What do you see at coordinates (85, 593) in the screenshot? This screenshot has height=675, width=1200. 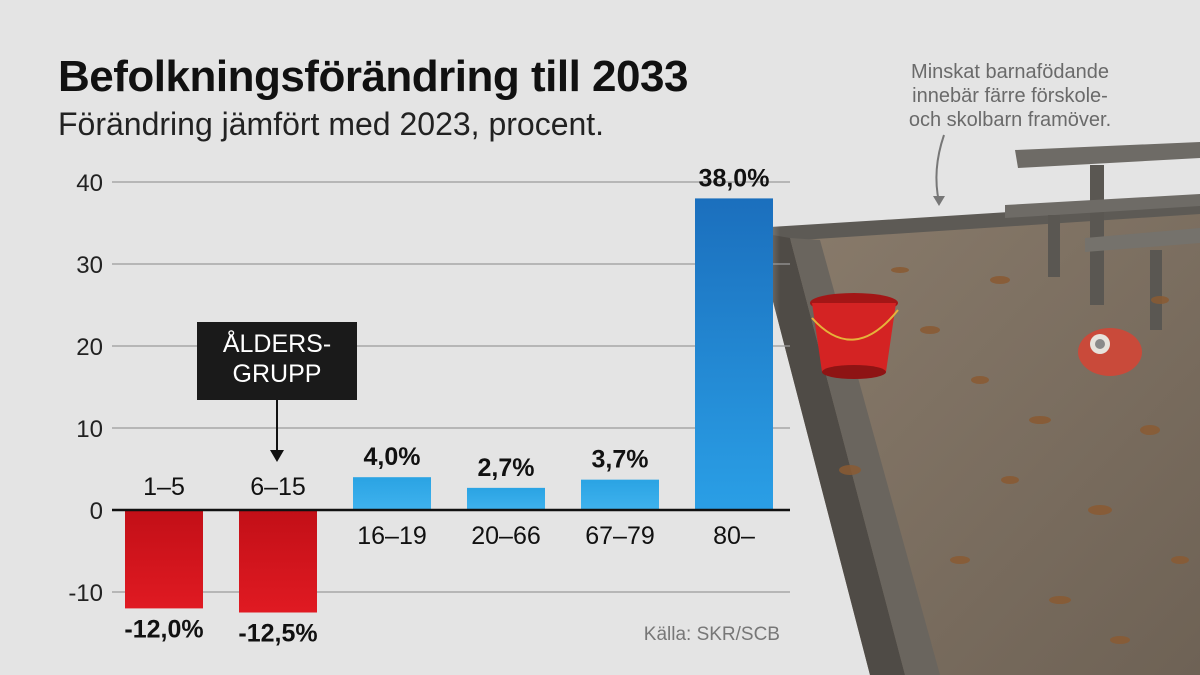 I see `y-tick-label: -10` at bounding box center [85, 593].